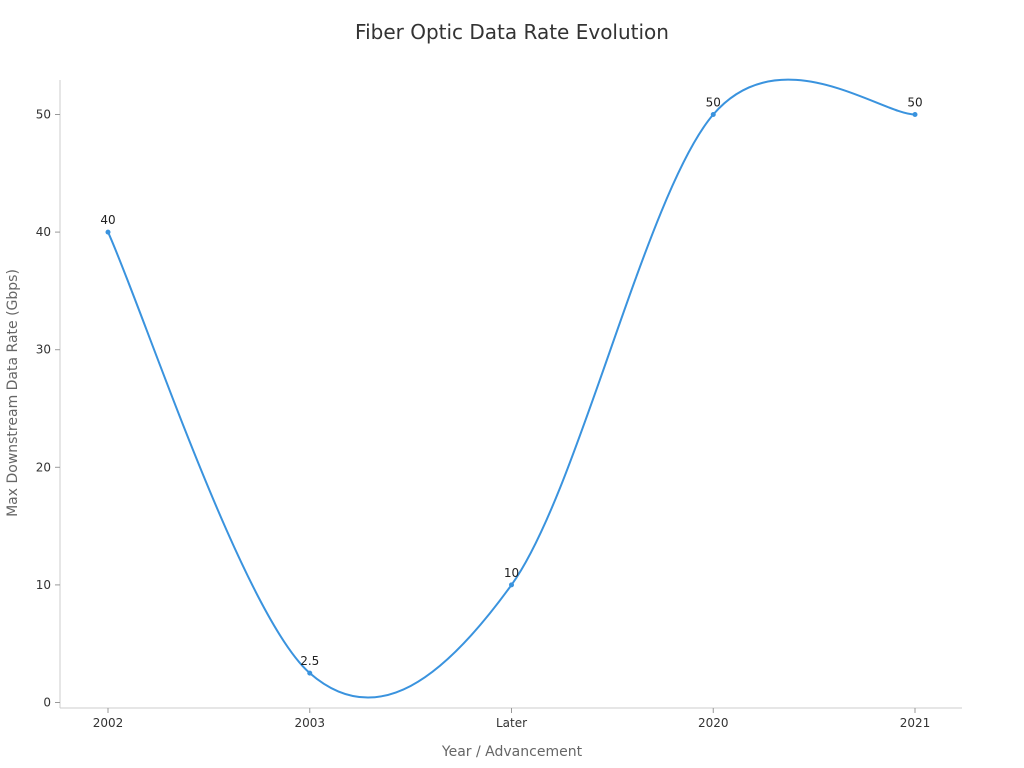 This screenshot has width=1024, height=768. I want to click on chart-title: Fiber Optic Data Rate Evolution, so click(512, 32).